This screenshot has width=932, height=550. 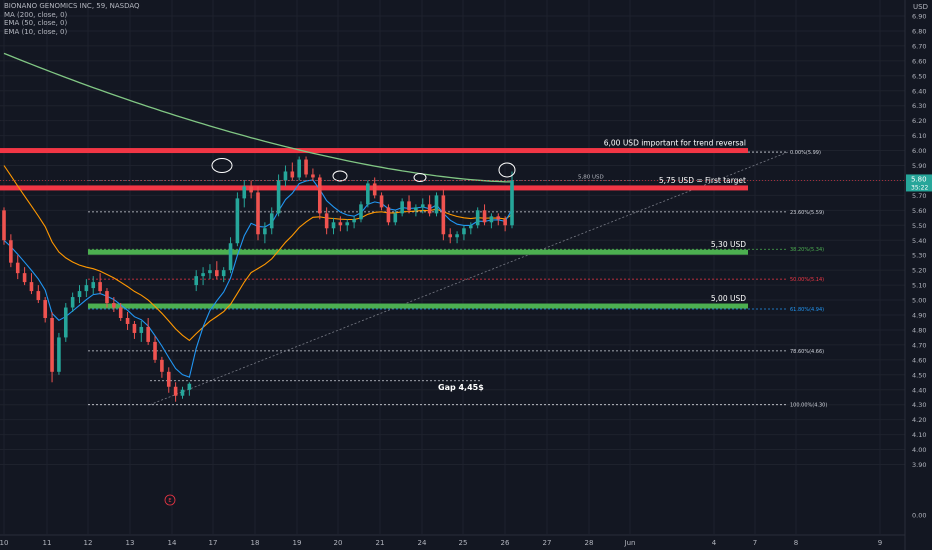 What do you see at coordinates (919, 450) in the screenshot?
I see `y-tick-label: 4.00` at bounding box center [919, 450].